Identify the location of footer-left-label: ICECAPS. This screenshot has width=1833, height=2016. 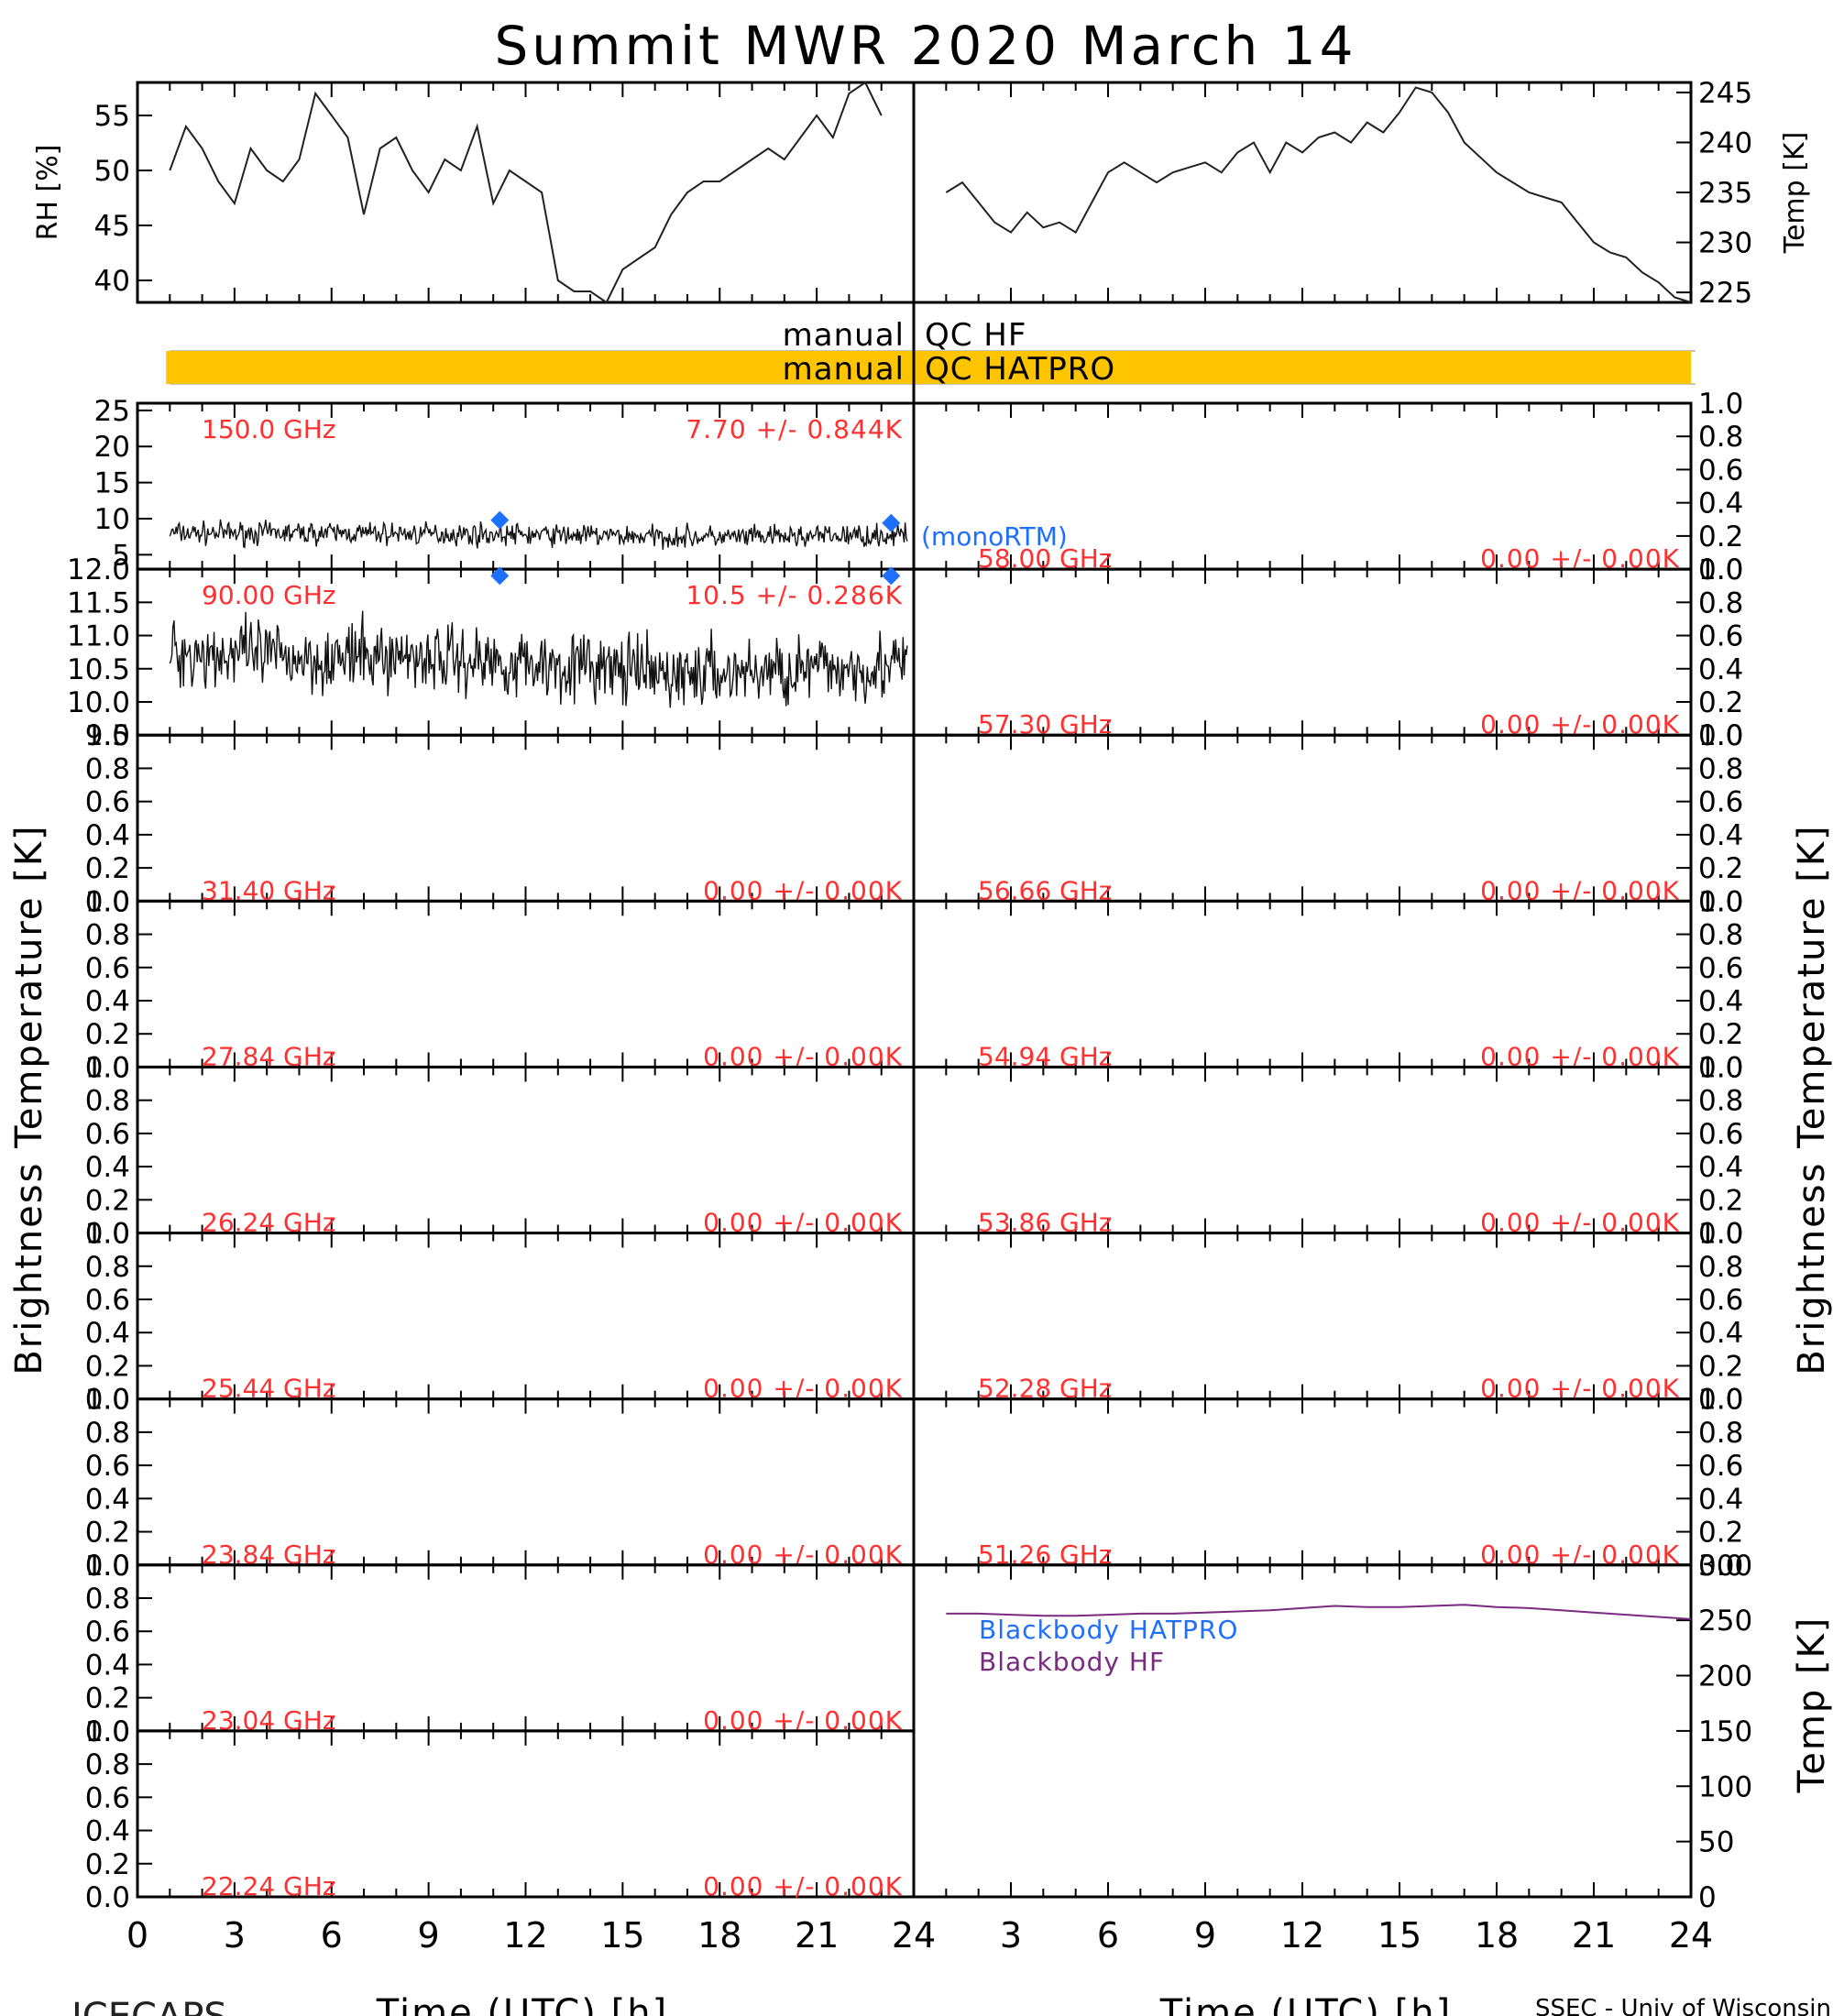
(149, 2006).